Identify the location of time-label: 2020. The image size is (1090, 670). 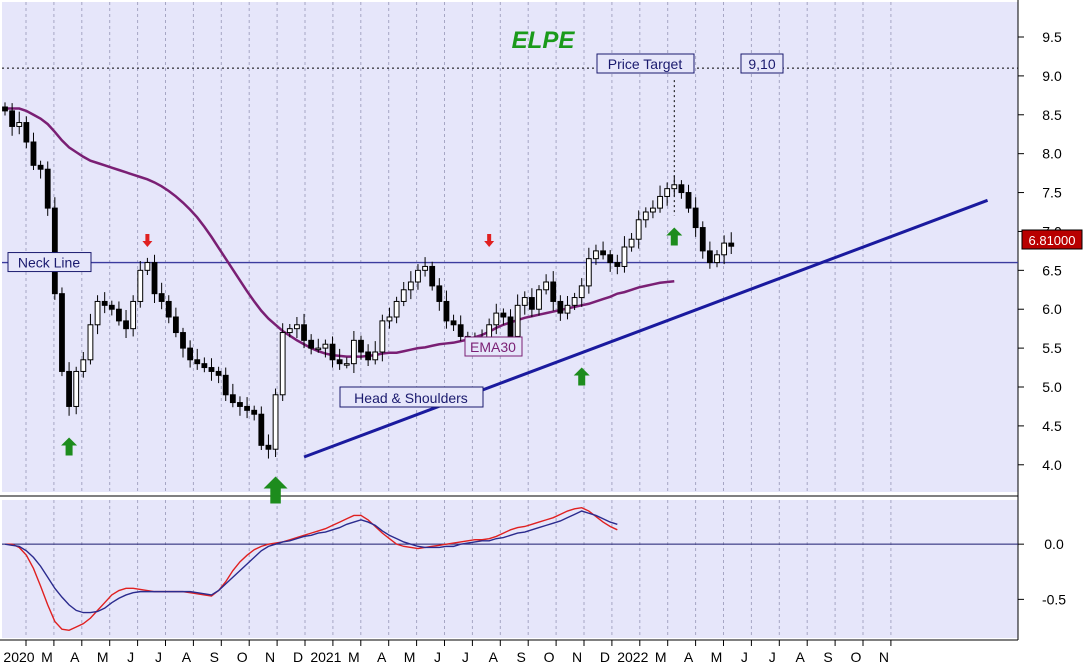
(18, 657).